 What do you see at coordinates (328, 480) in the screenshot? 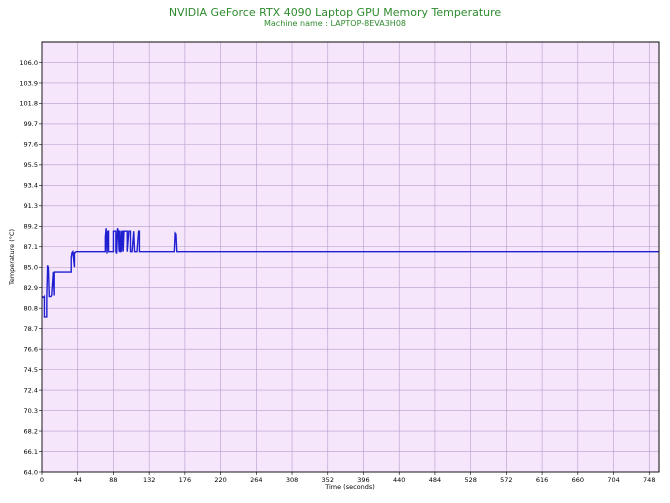
I see `x-tick-label: 352` at bounding box center [328, 480].